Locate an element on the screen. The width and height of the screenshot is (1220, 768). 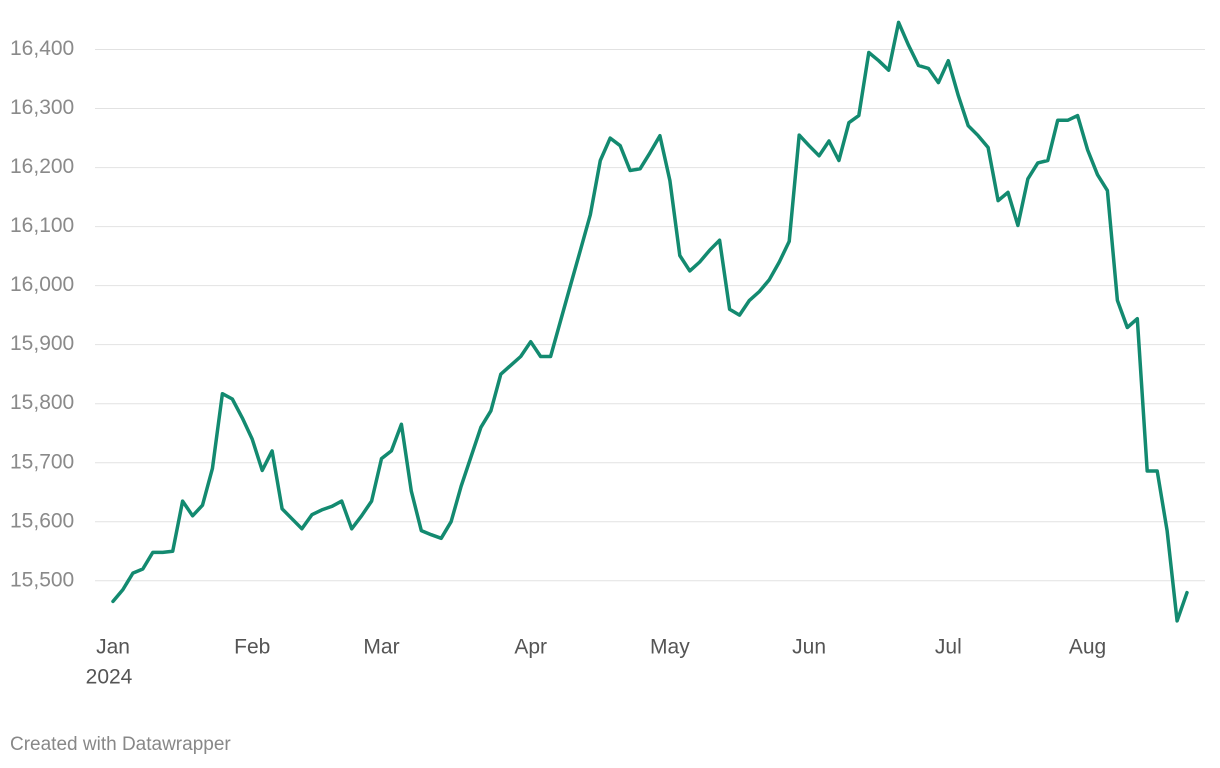
y-tick-label: 15,800 is located at coordinates (42, 402).